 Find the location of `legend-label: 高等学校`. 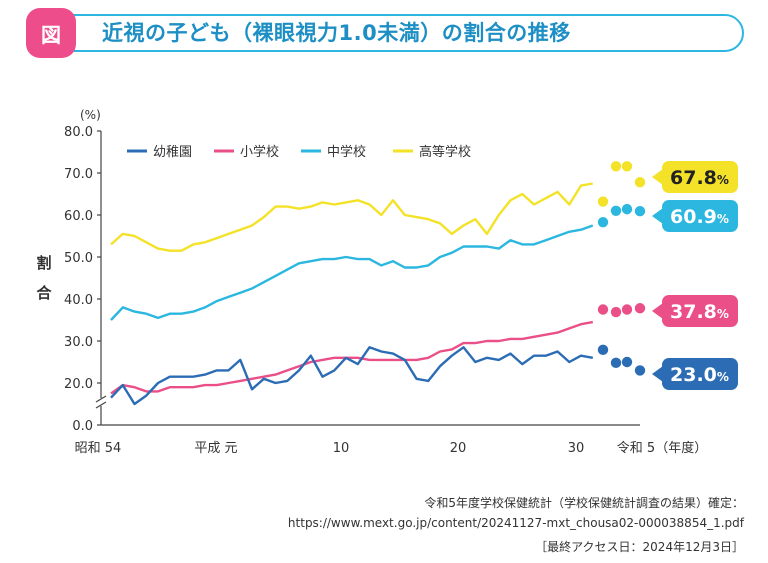

legend-label: 高等学校 is located at coordinates (445, 152).